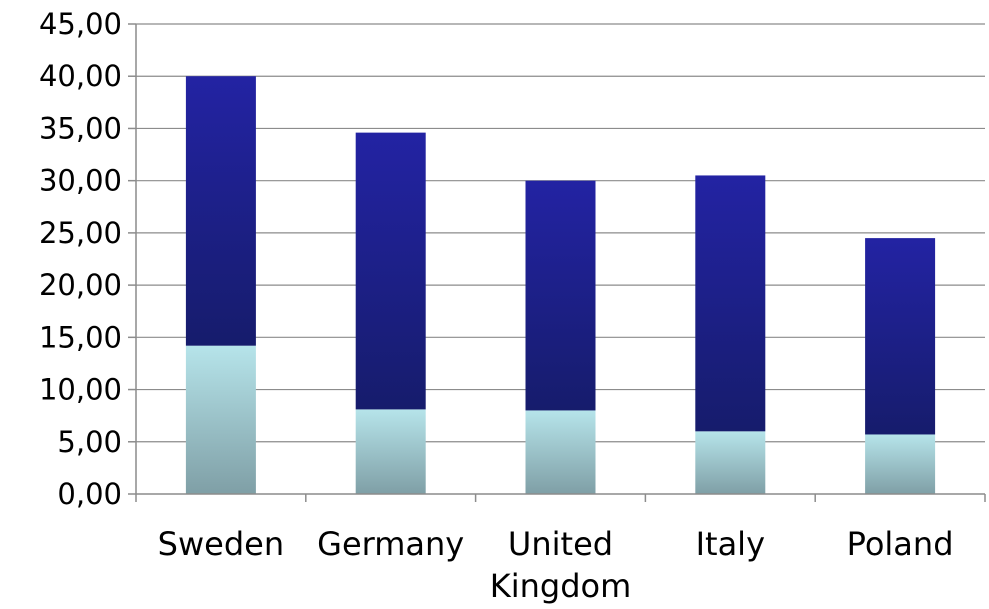  What do you see at coordinates (80, 390) in the screenshot?
I see `y-tick-label: 10,00` at bounding box center [80, 390].